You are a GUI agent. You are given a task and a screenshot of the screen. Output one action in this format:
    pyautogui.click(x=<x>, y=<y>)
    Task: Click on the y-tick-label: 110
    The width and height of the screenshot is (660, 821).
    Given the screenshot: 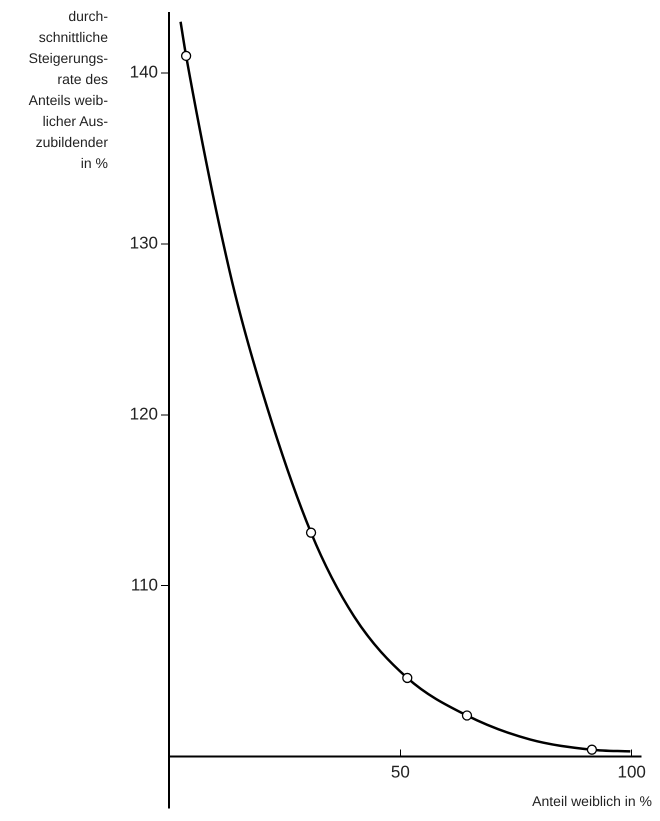 What is the action you would take?
    pyautogui.click(x=144, y=584)
    